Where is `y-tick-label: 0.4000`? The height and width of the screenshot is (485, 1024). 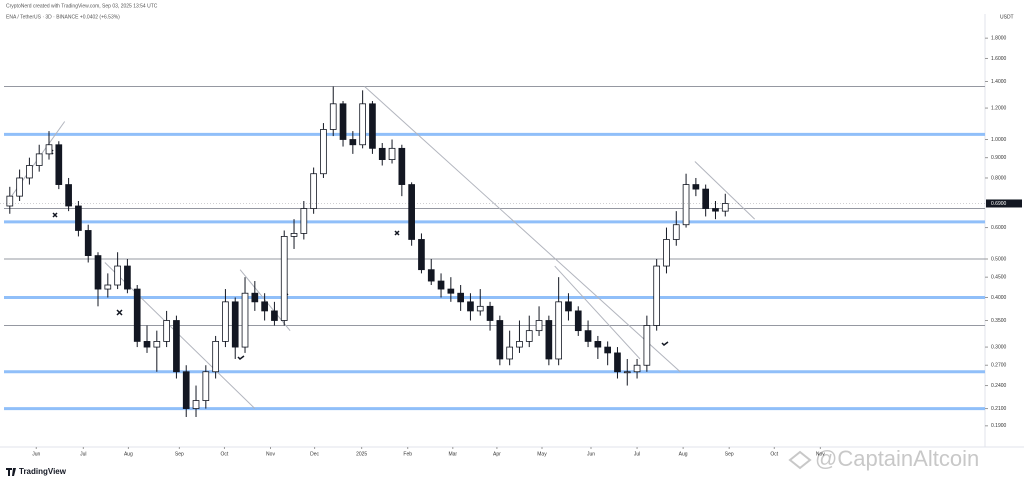 y-tick-label: 0.4000 is located at coordinates (999, 298).